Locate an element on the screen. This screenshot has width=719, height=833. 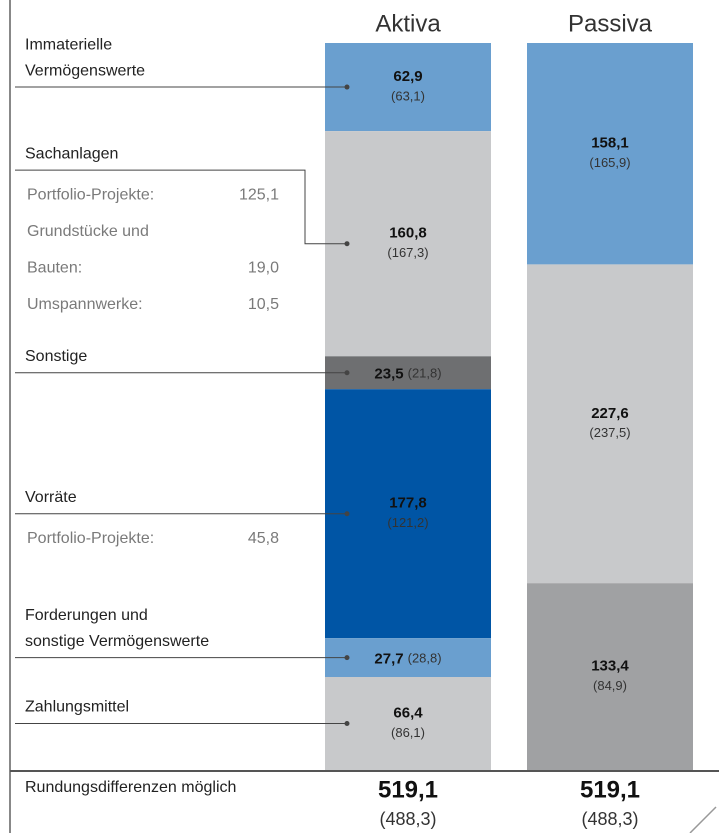
item-label: Umspannwerke: is located at coordinates (85, 304).